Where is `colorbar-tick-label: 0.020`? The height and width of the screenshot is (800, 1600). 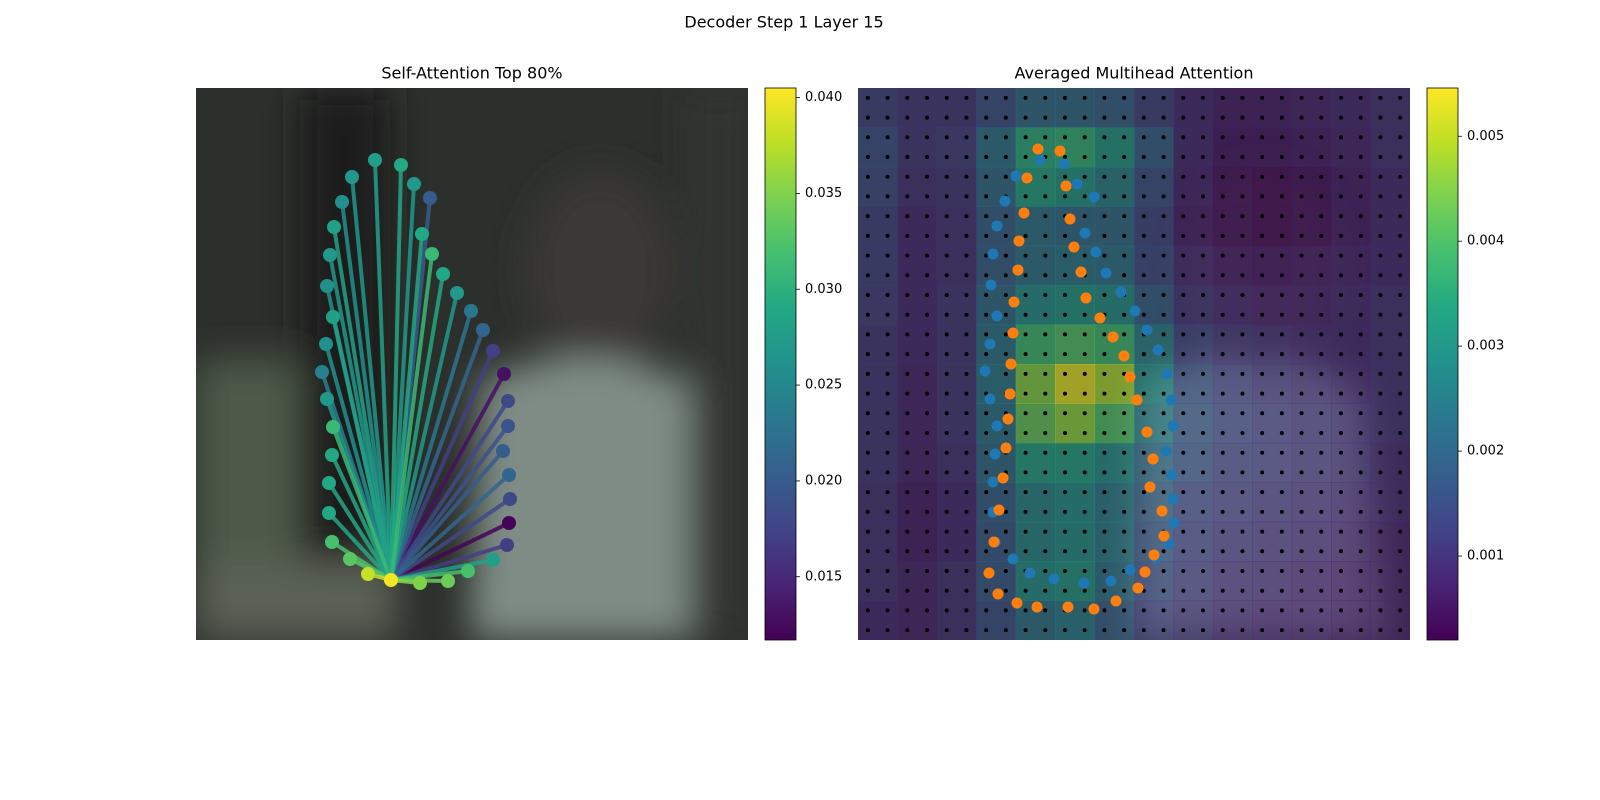
colorbar-tick-label: 0.020 is located at coordinates (823, 480).